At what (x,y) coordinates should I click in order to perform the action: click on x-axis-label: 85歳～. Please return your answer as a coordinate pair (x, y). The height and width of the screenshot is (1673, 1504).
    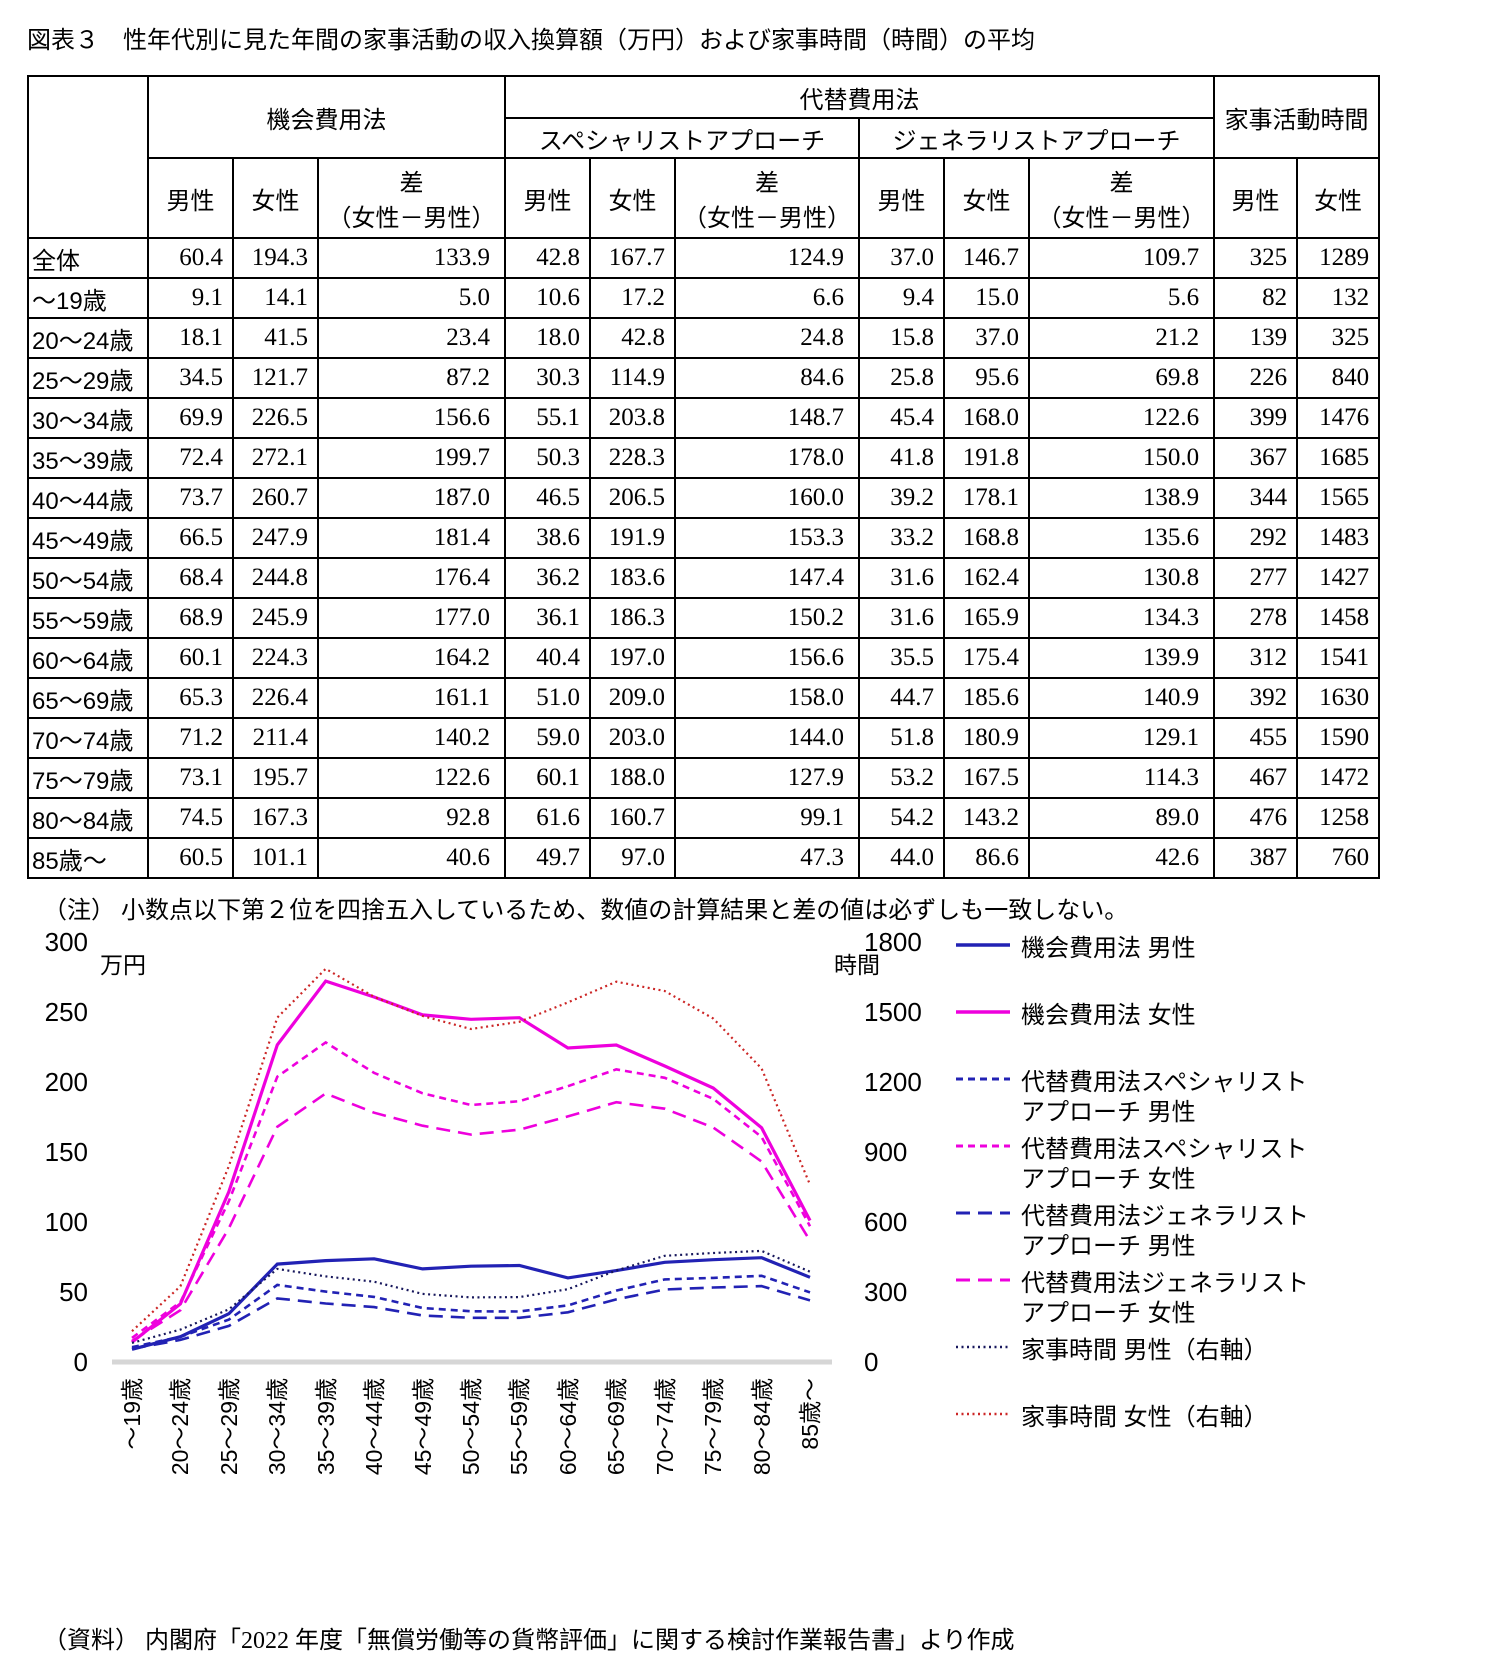
    Looking at the image, I should click on (810, 1414).